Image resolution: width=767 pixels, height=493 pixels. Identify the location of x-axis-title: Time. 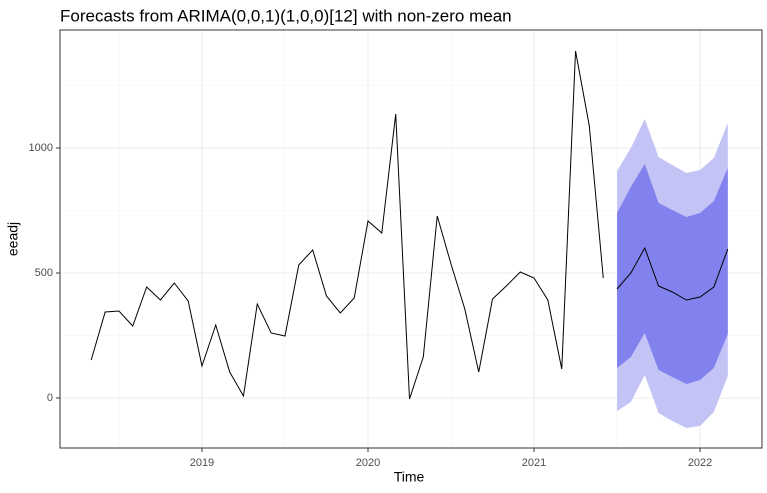
(409, 477).